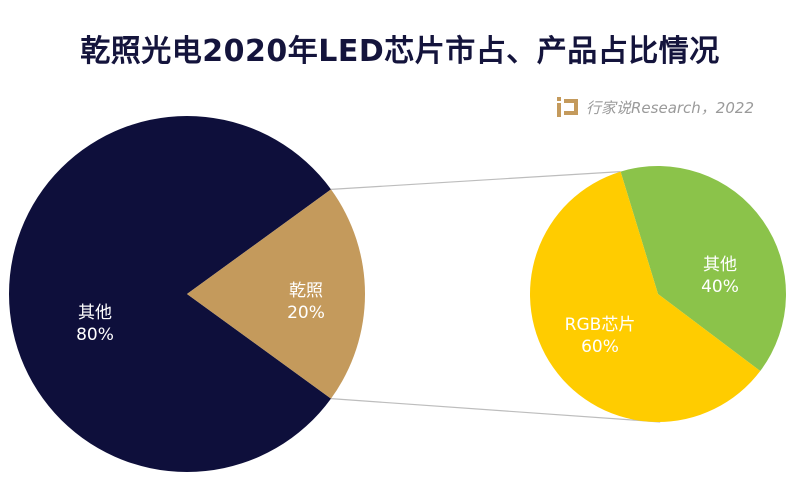  Describe the element at coordinates (276, 294) in the screenshot. I see `main-slice-qianzhao` at that location.